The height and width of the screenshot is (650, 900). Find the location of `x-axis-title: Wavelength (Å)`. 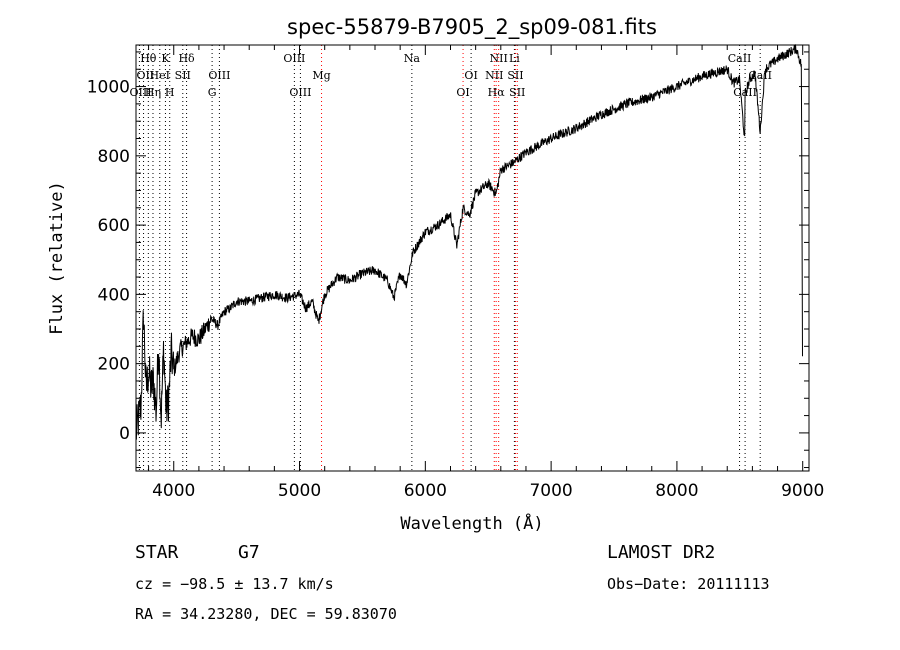

x-axis-title: Wavelength (Å) is located at coordinates (471, 523).